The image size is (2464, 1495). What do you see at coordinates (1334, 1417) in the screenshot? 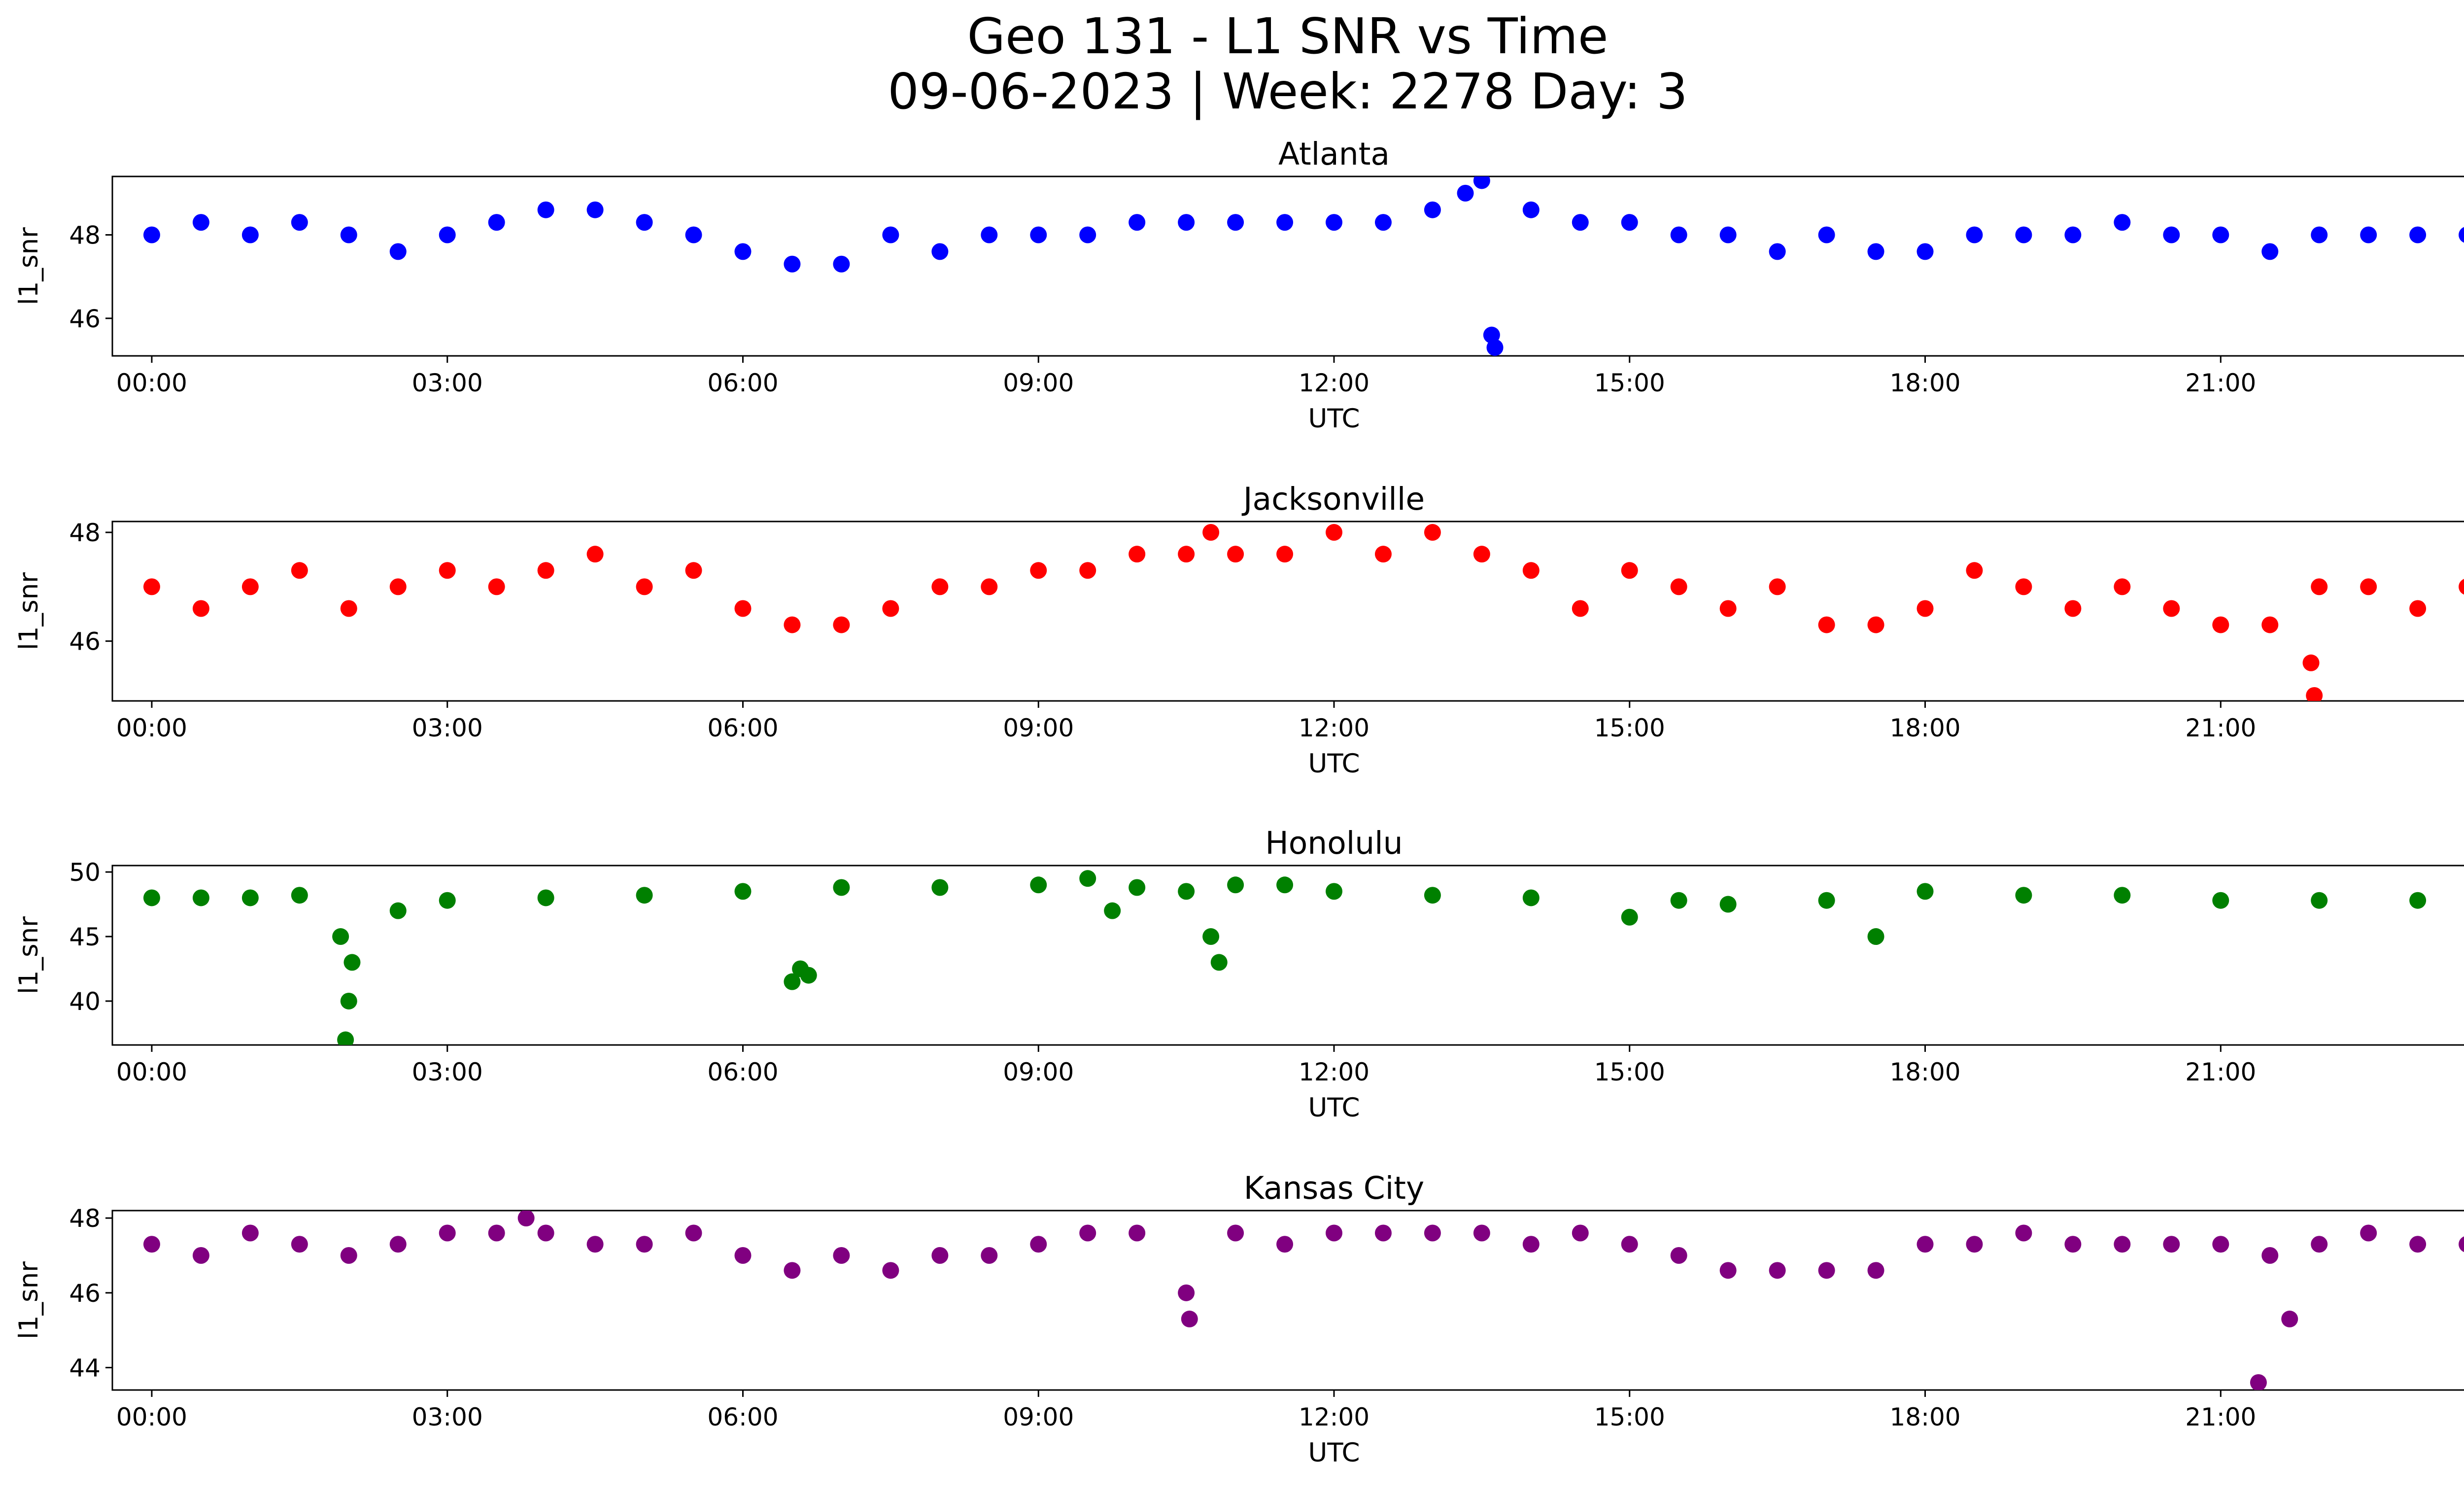
I see `x-tick-label: 12:00` at bounding box center [1334, 1417].